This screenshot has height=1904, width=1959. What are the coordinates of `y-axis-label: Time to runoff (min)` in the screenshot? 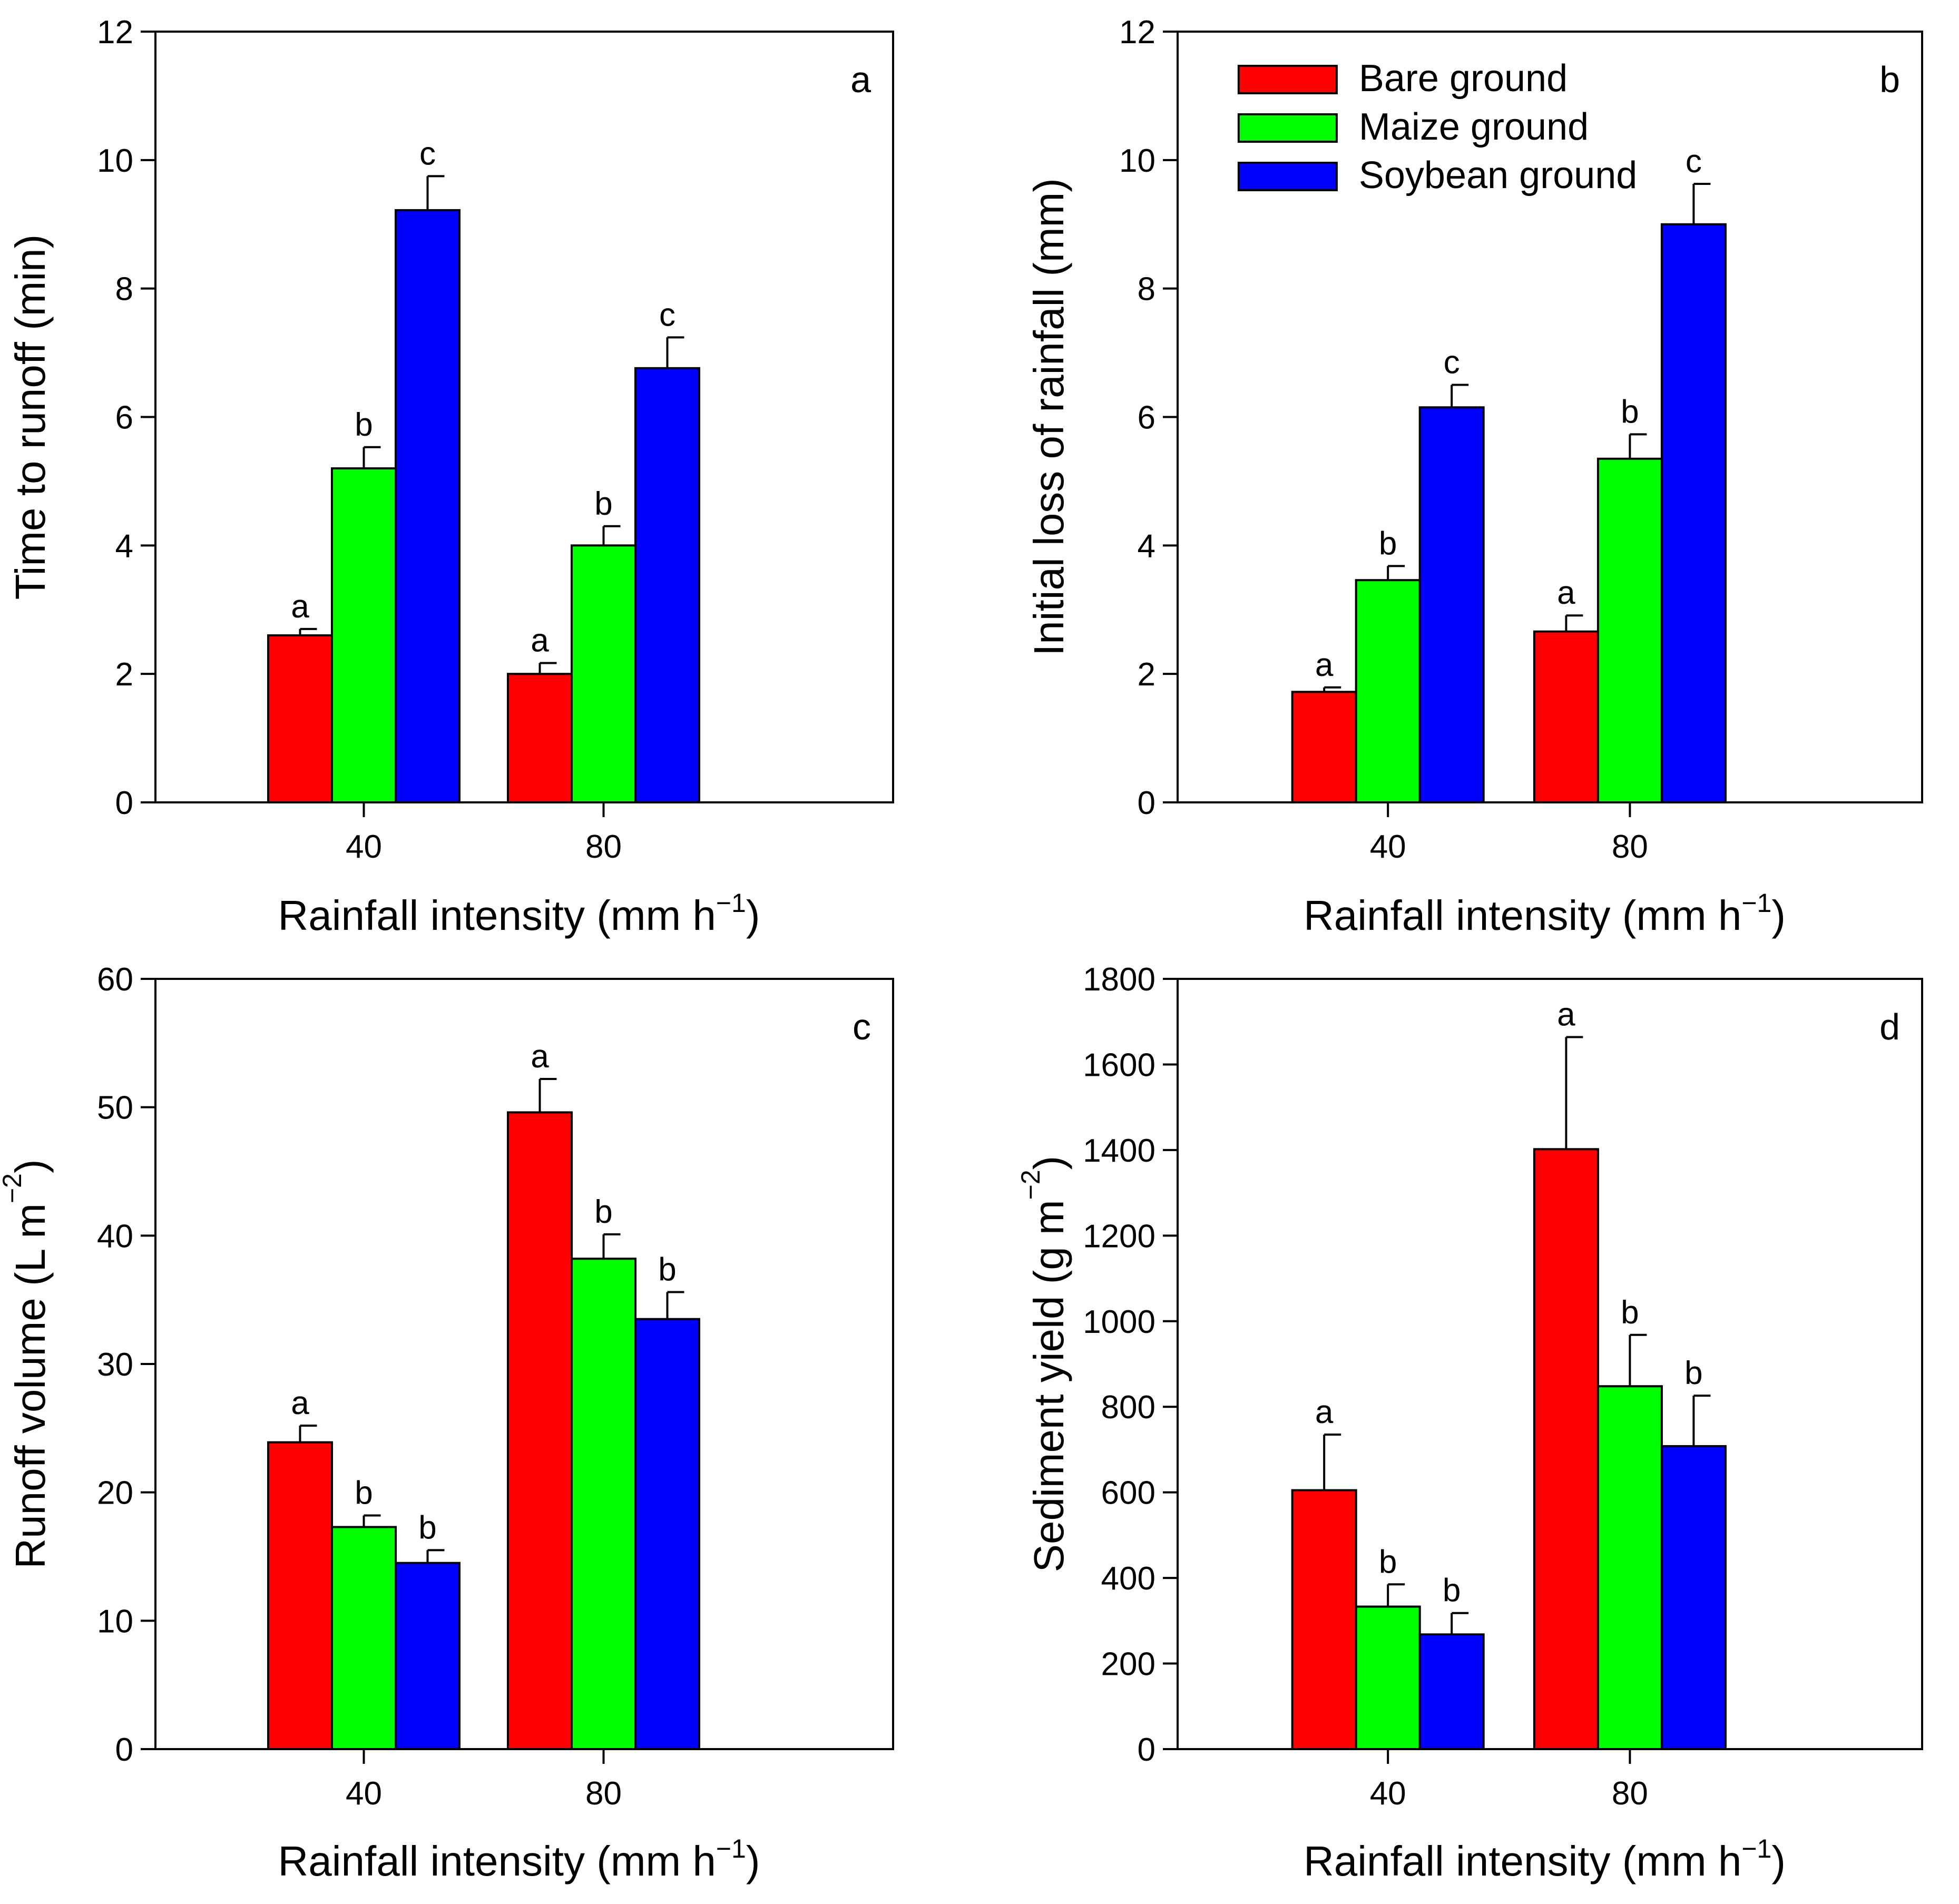 It's located at (30, 417).